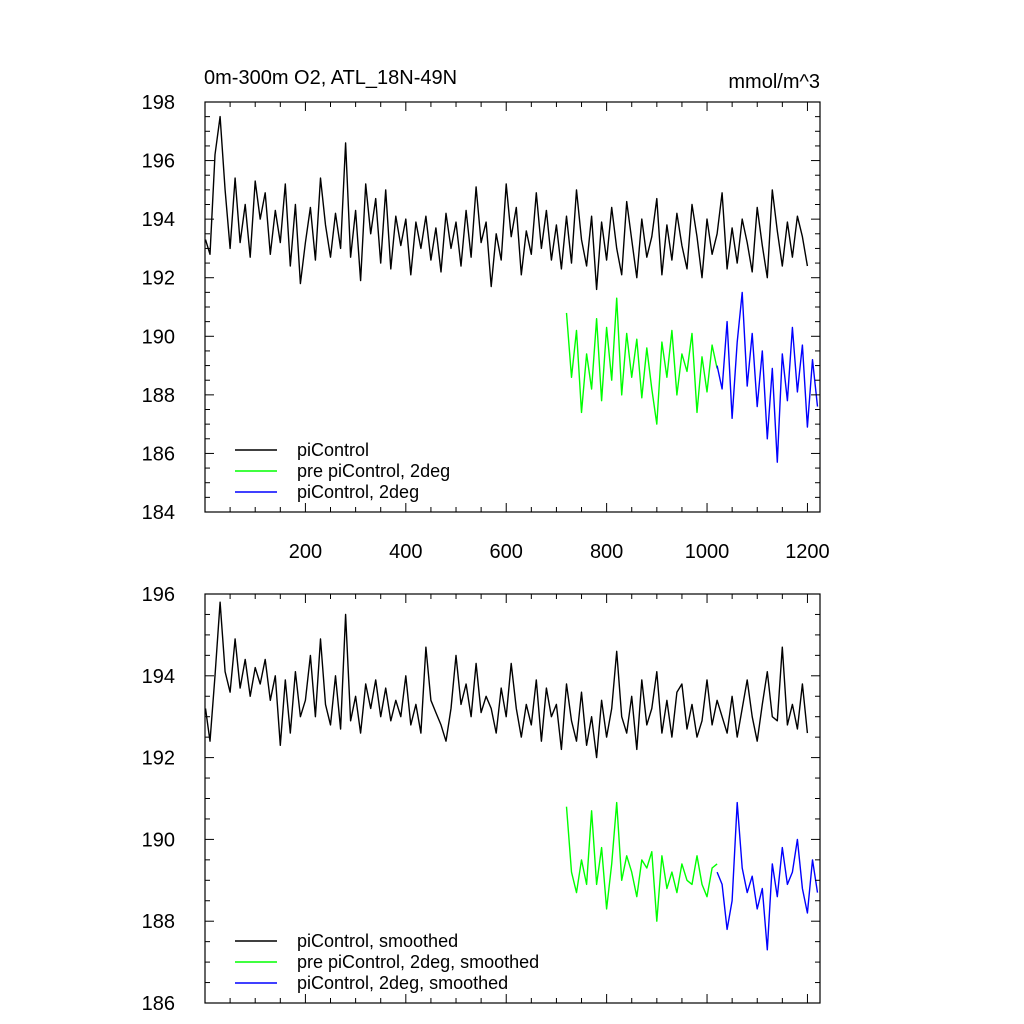  I want to click on x-tick-label: 600, so click(506, 552).